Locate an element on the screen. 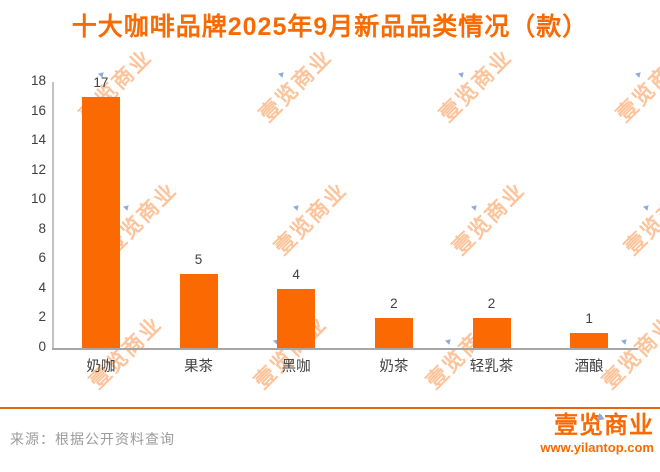  brand-name: 壹览商业 is located at coordinates (604, 425).